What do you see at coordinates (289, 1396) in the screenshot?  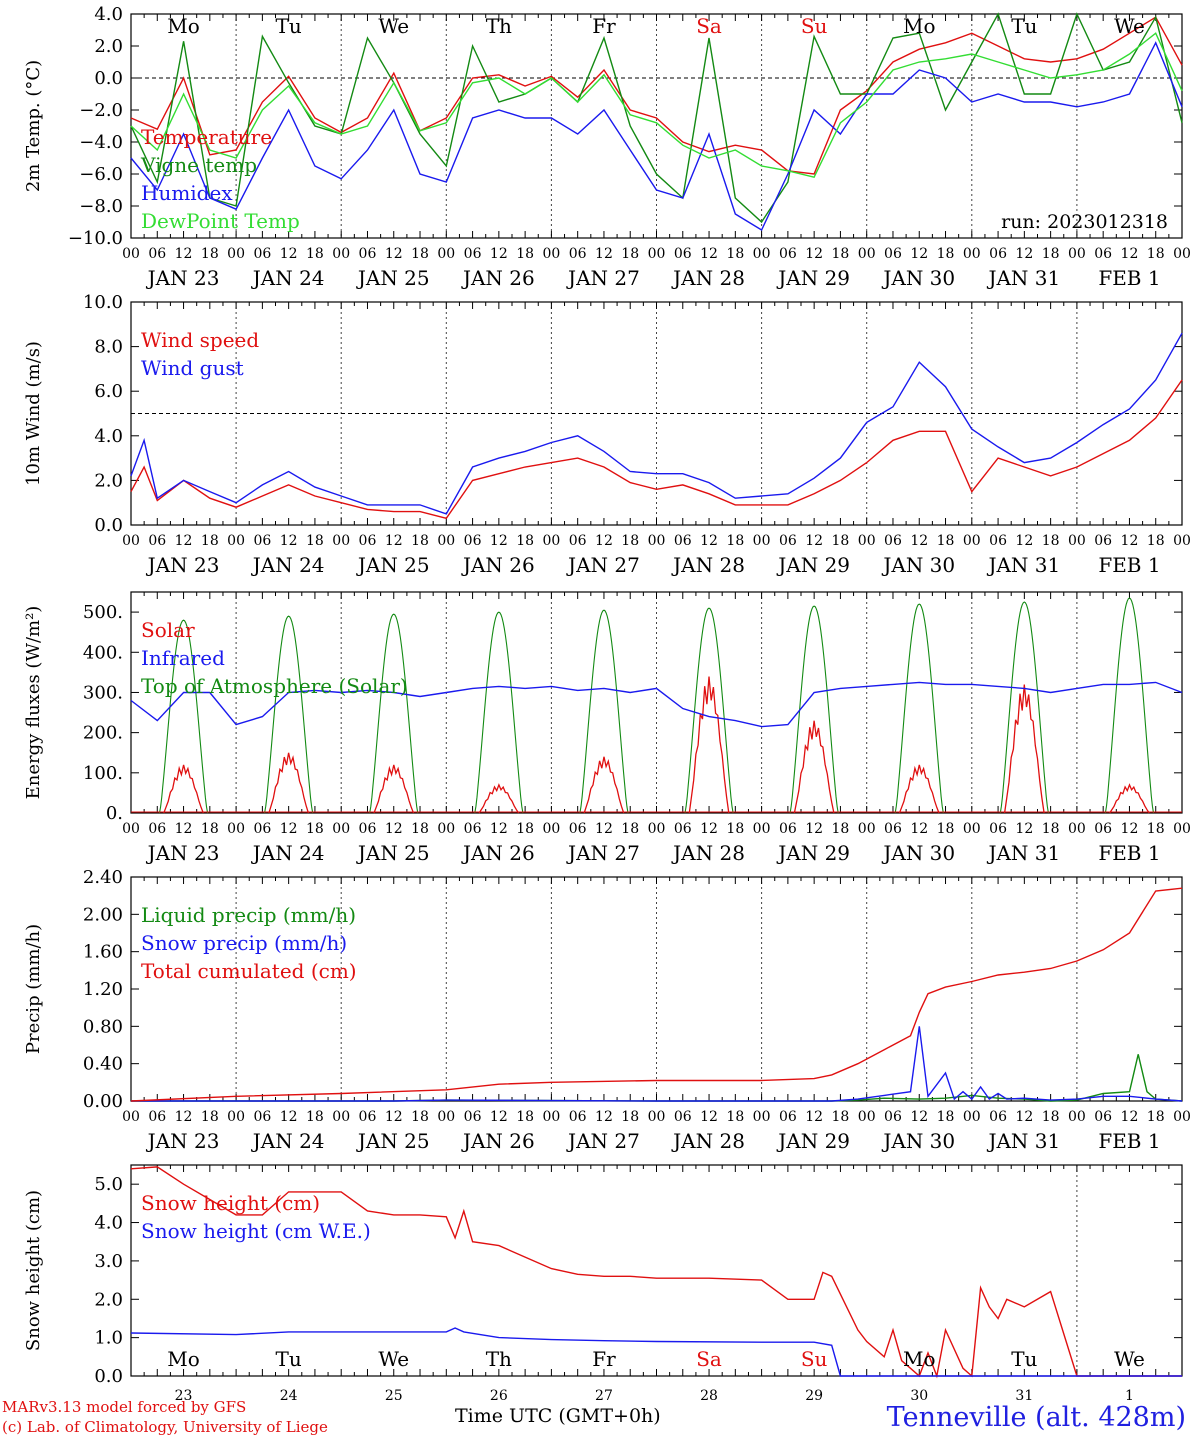 I see `day-number-label: 24` at bounding box center [289, 1396].